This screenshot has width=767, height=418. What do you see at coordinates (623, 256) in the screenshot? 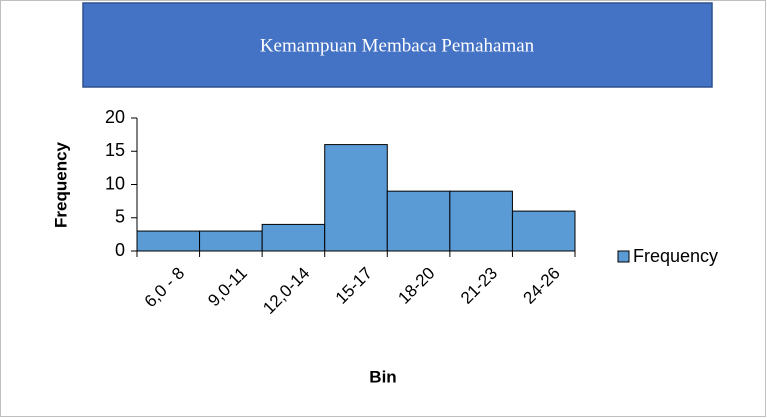
I see `legend-swatch` at bounding box center [623, 256].